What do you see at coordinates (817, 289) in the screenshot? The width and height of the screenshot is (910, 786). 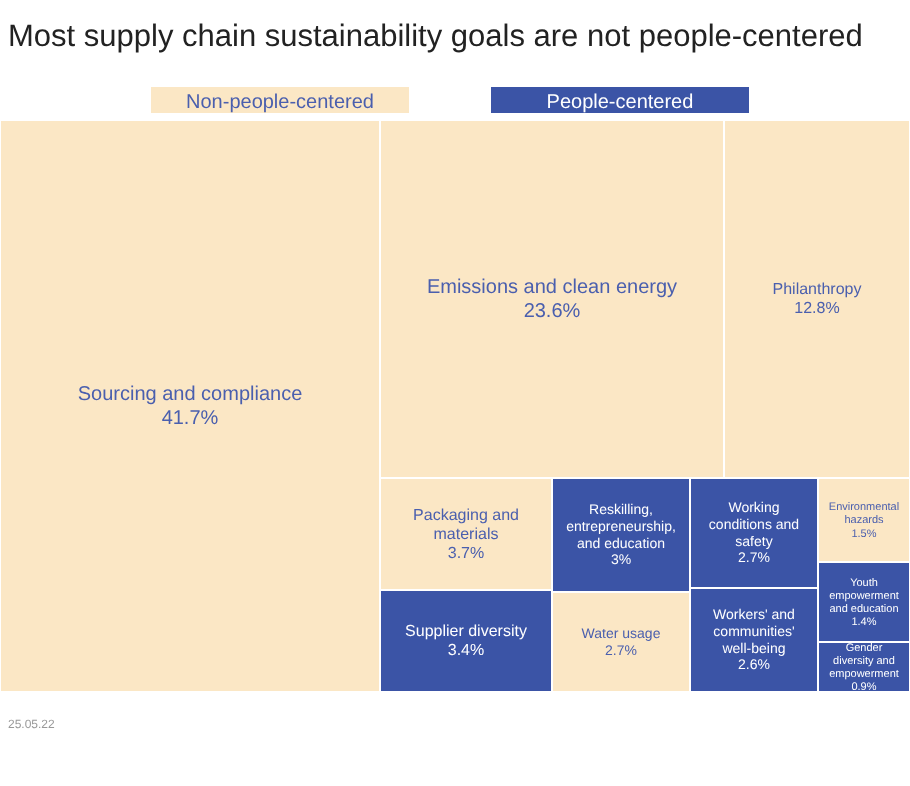 I see `category-label: Philanthropy` at bounding box center [817, 289].